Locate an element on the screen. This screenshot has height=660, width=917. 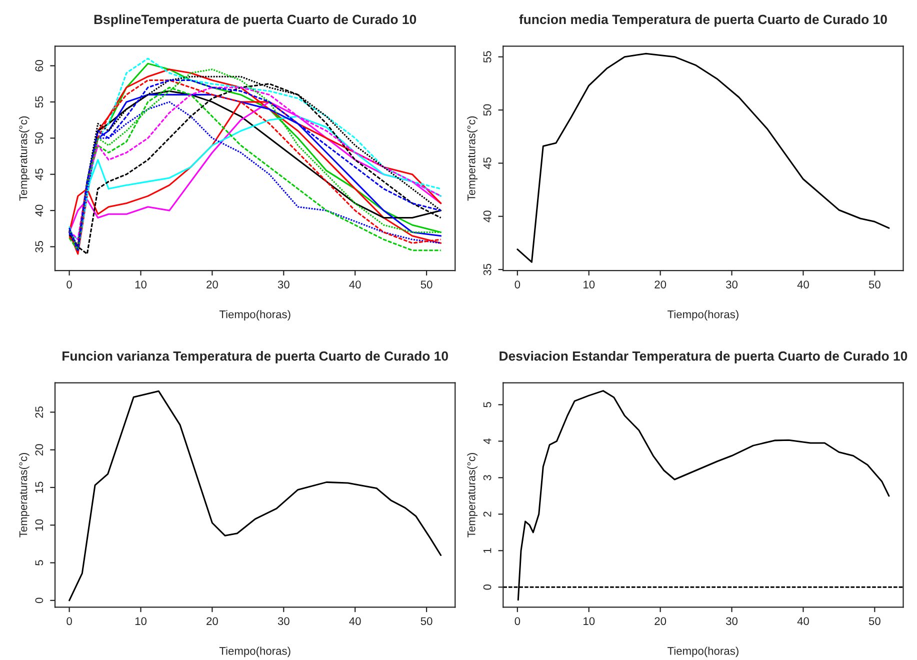
chart-title: funcion media Temperatura de puerta Cuarto de Curado 10 is located at coordinates (703, 20).